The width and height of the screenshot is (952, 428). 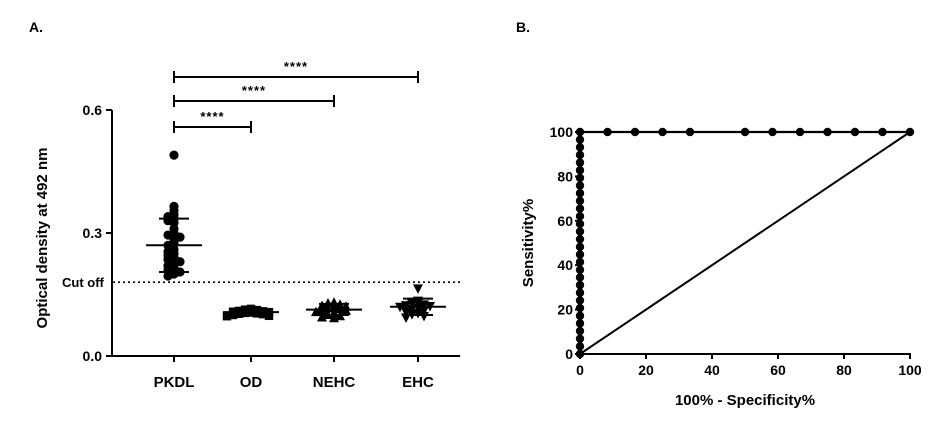 I want to click on panel-a-y-tick-label: 0.0, so click(x=93, y=356).